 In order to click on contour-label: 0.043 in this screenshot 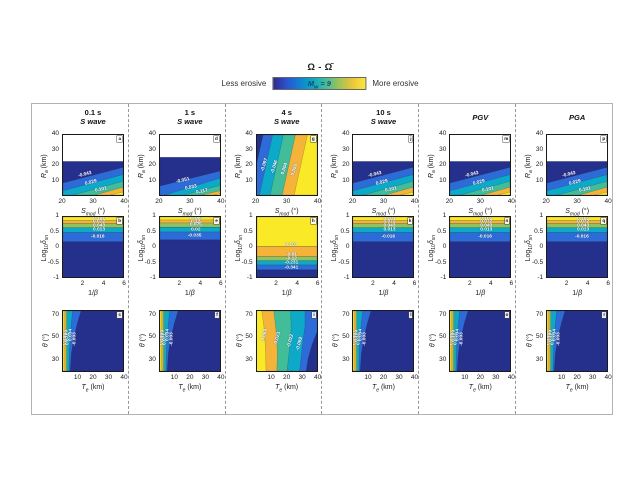, I will do `click(99, 226)`.